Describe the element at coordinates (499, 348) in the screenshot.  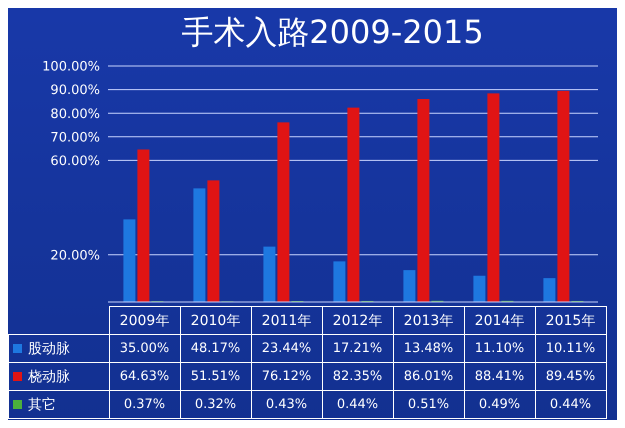
I see `data-label: 11.10%` at that location.